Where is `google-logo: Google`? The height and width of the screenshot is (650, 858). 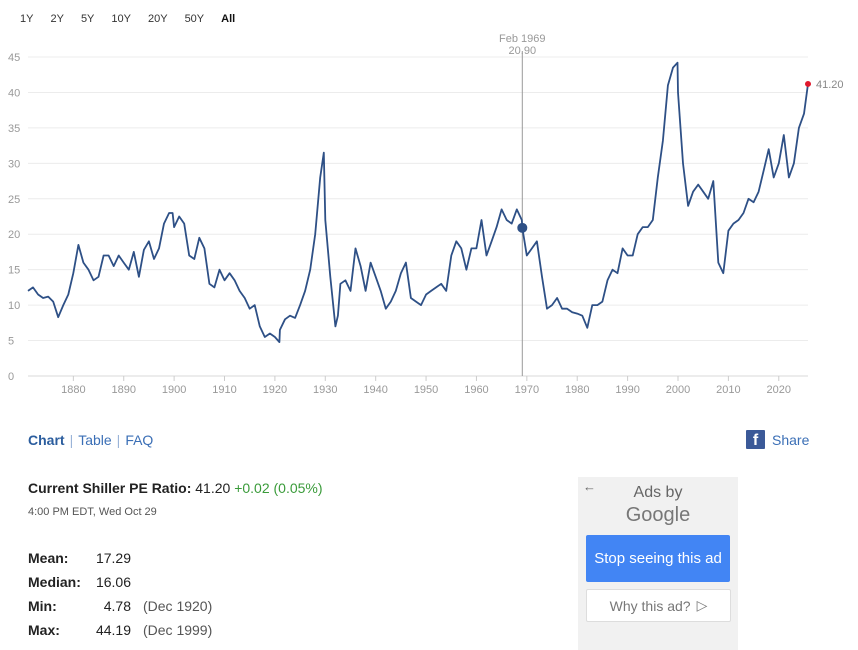
google-logo: Google is located at coordinates (658, 515).